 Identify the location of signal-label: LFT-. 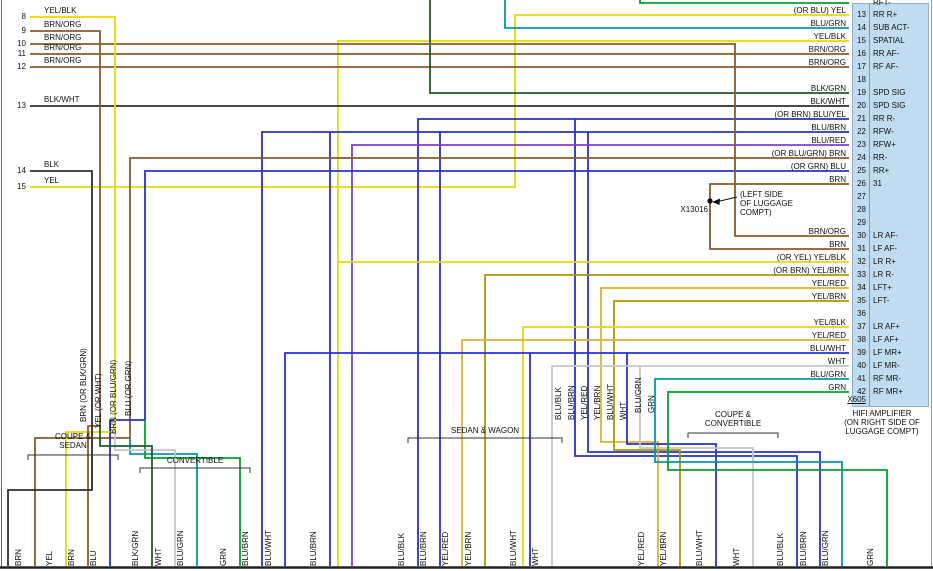
(881, 300).